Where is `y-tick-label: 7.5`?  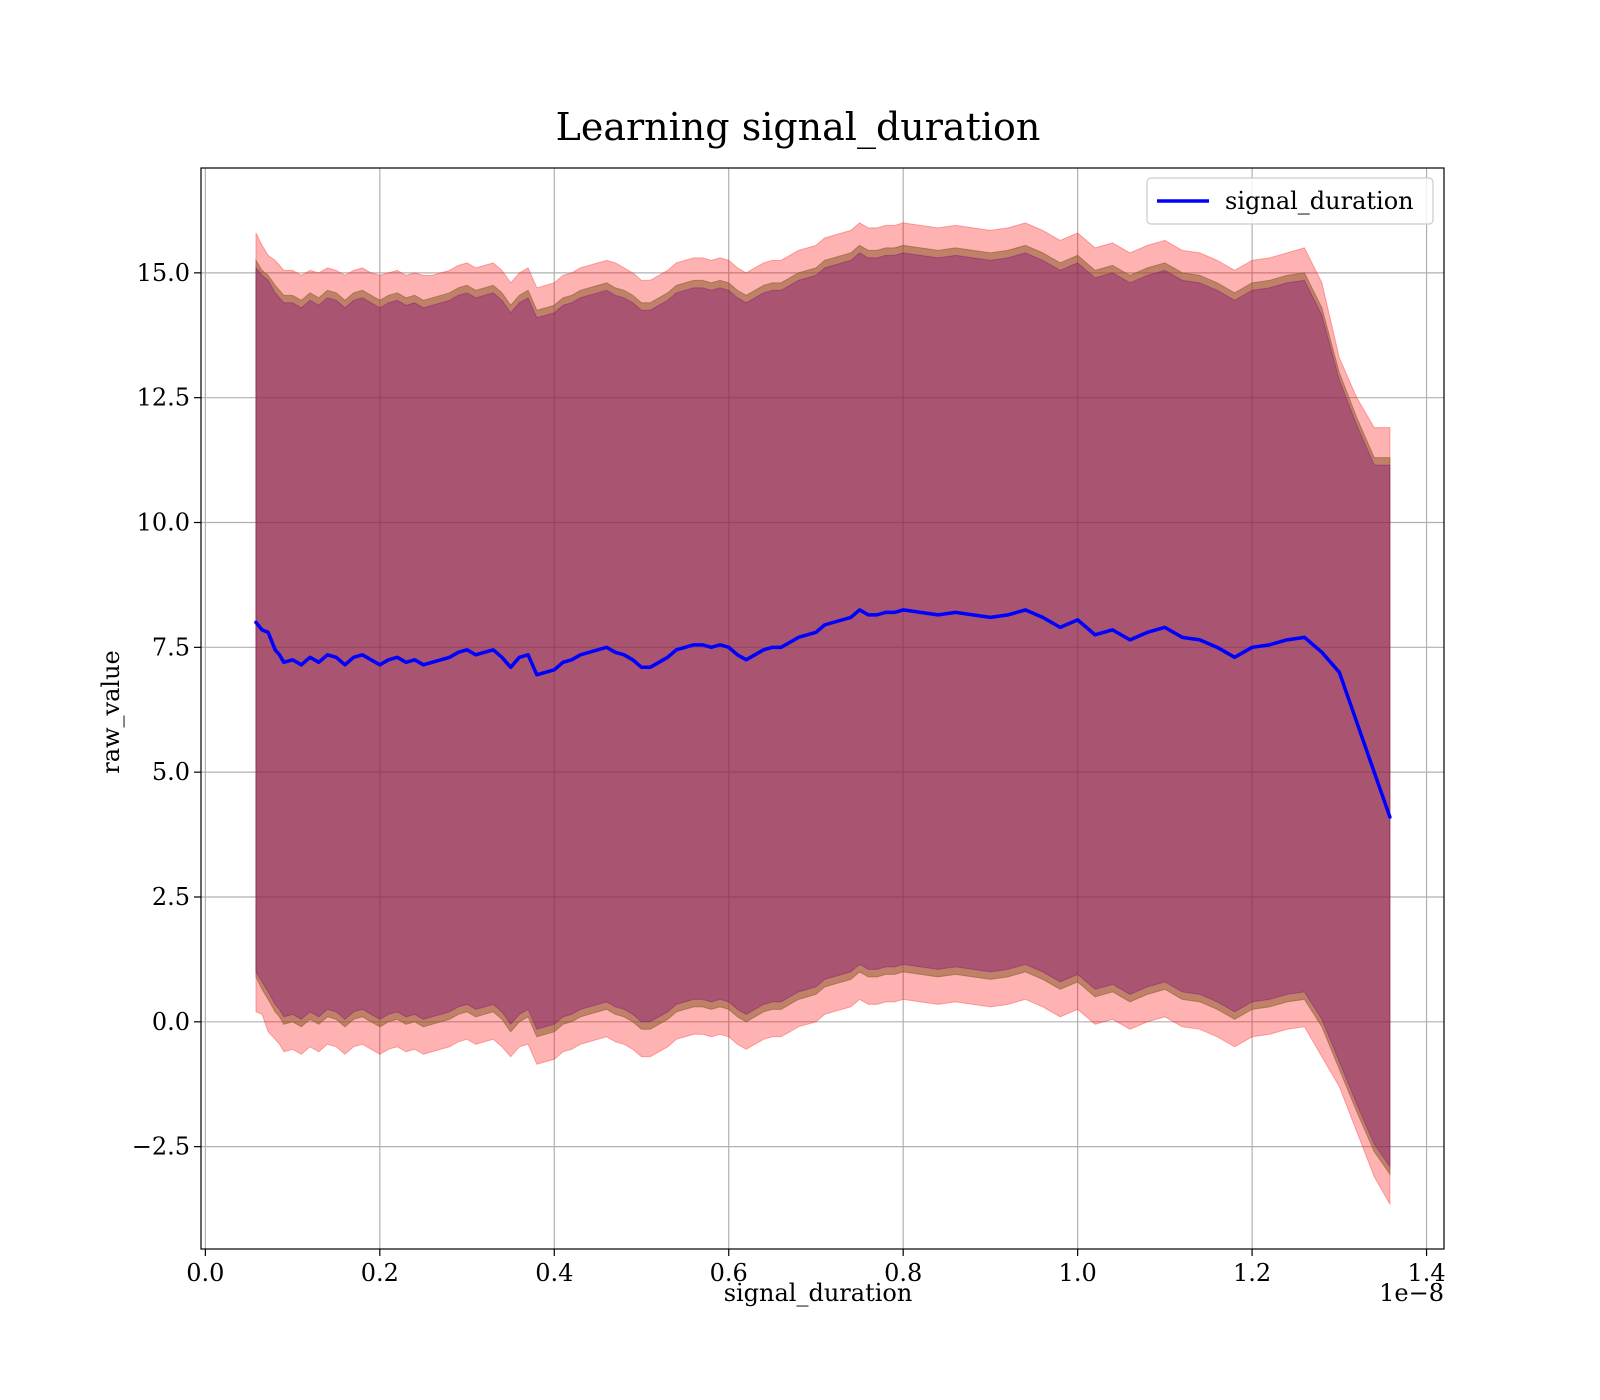
y-tick-label: 7.5 is located at coordinates (171, 647).